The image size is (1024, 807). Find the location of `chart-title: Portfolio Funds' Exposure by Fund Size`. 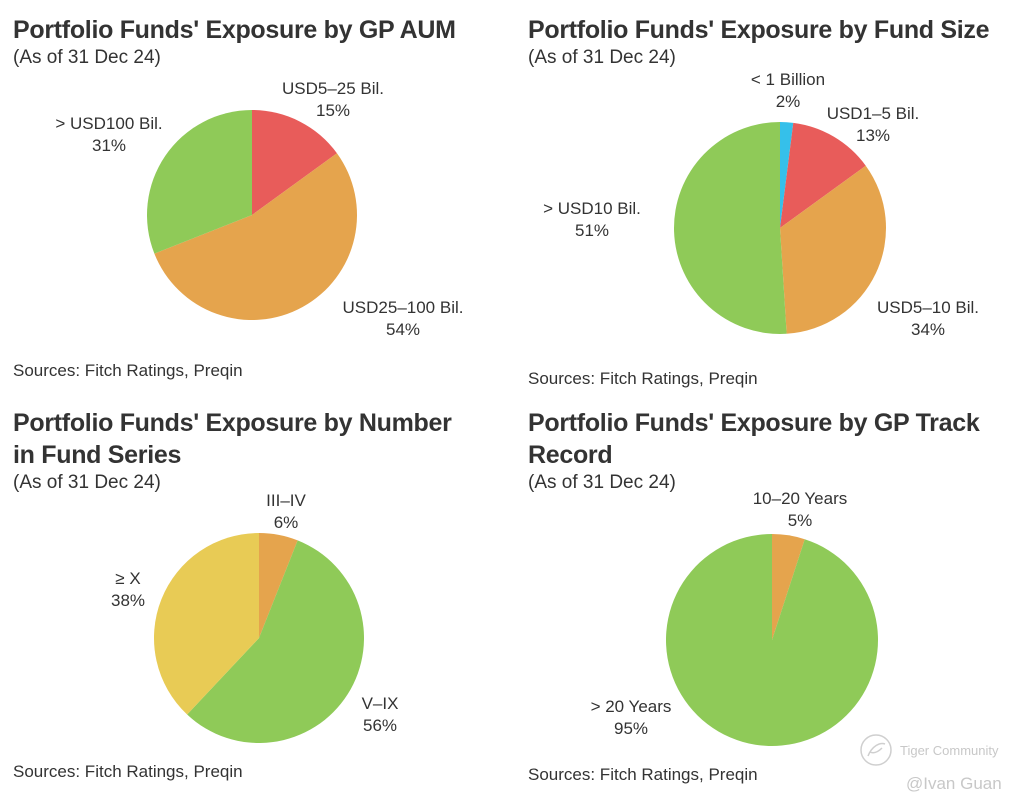

chart-title: Portfolio Funds' Exposure by Fund Size is located at coordinates (759, 30).